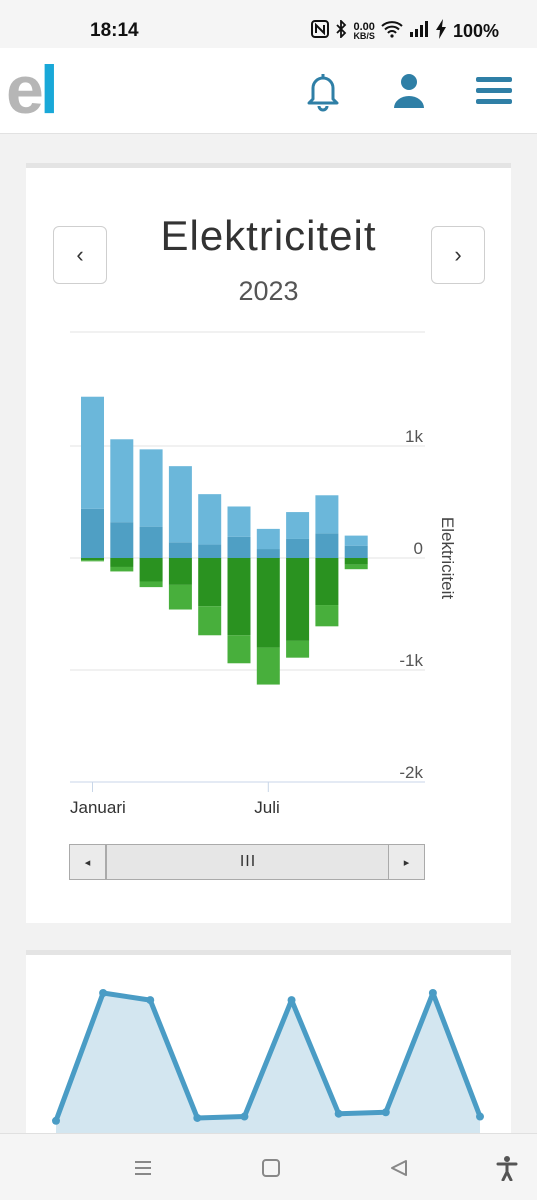 This screenshot has height=1200, width=537. I want to click on logo-letter-e: e, so click(25, 90).